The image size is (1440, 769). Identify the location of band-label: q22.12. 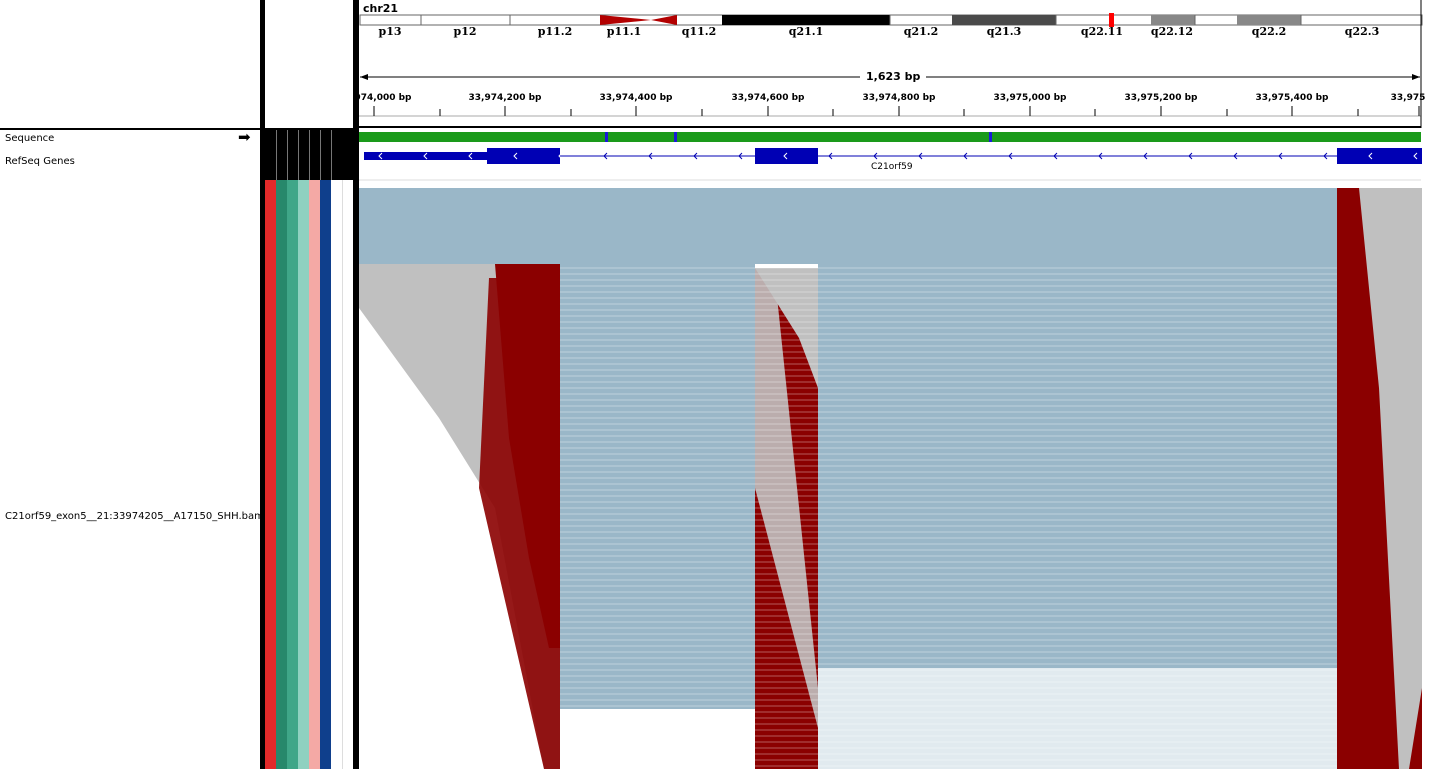
(1172, 31).